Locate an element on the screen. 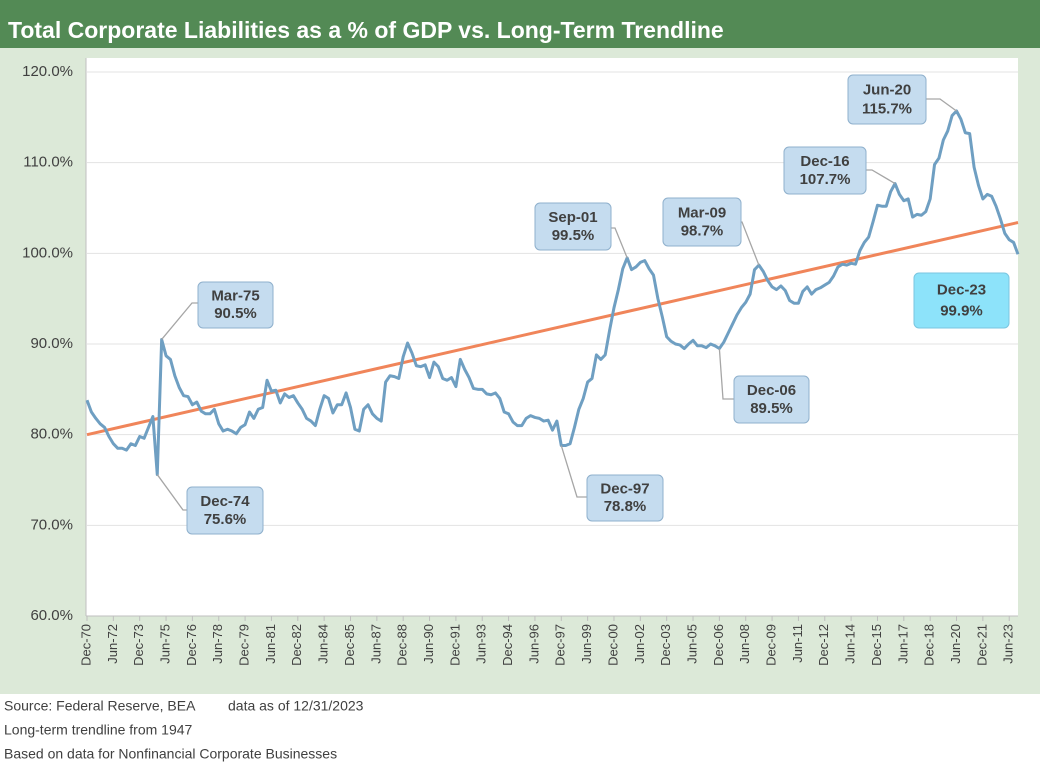 This screenshot has width=1040, height=765. y-tick-label: 120.0% is located at coordinates (47, 71).